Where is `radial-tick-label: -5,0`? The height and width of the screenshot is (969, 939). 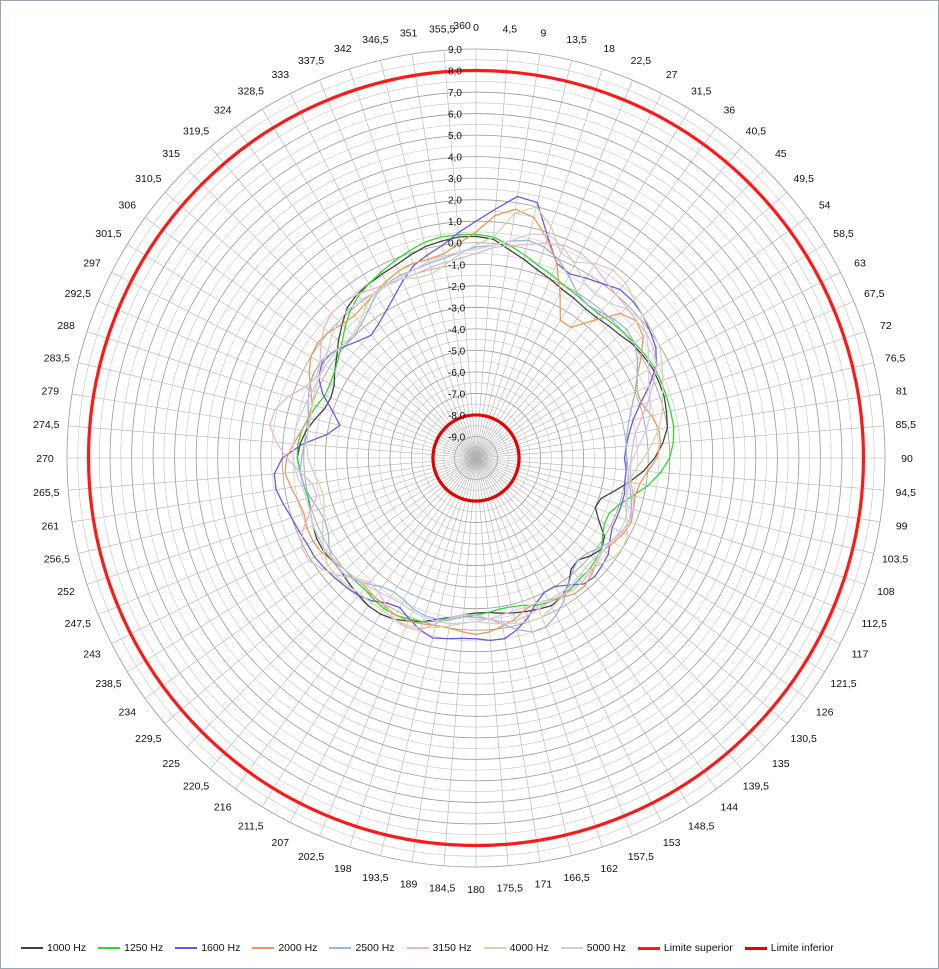
radial-tick-label: -5,0 is located at coordinates (457, 351).